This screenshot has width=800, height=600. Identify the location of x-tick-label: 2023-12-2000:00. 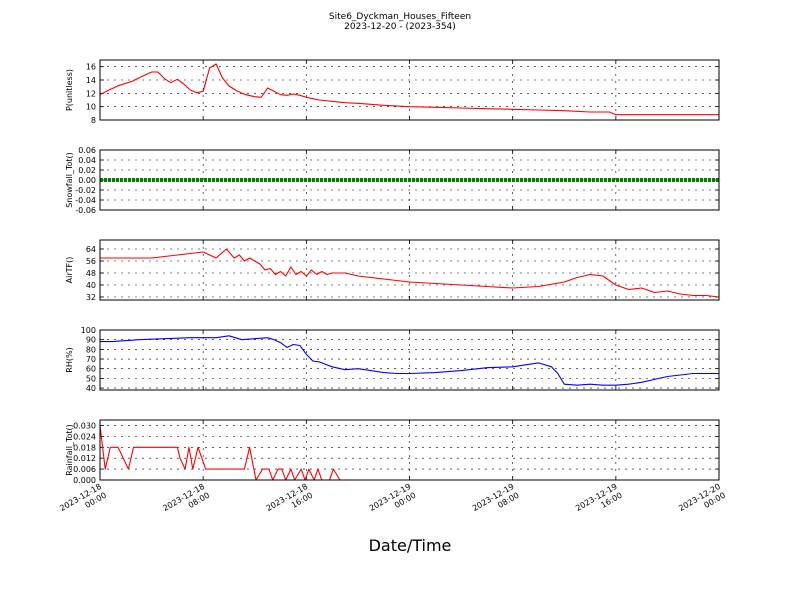
(702, 502).